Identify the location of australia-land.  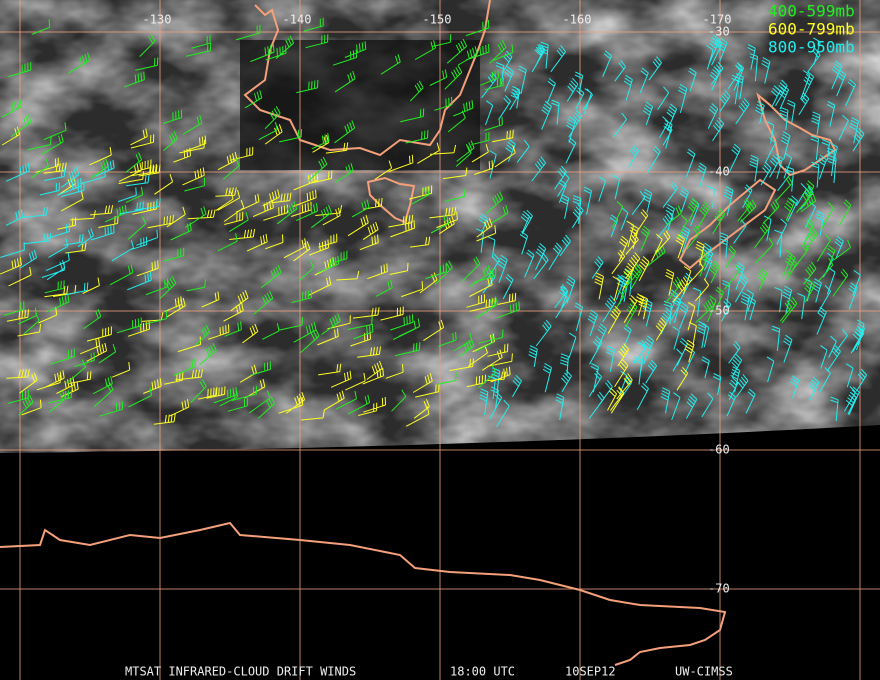
(360, 105).